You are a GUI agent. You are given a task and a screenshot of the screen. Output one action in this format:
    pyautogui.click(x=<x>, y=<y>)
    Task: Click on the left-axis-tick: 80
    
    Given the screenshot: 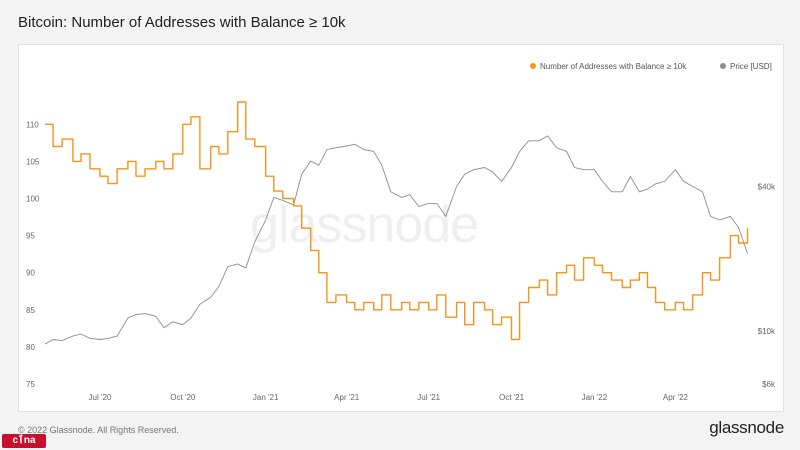 What is the action you would take?
    pyautogui.click(x=30, y=347)
    